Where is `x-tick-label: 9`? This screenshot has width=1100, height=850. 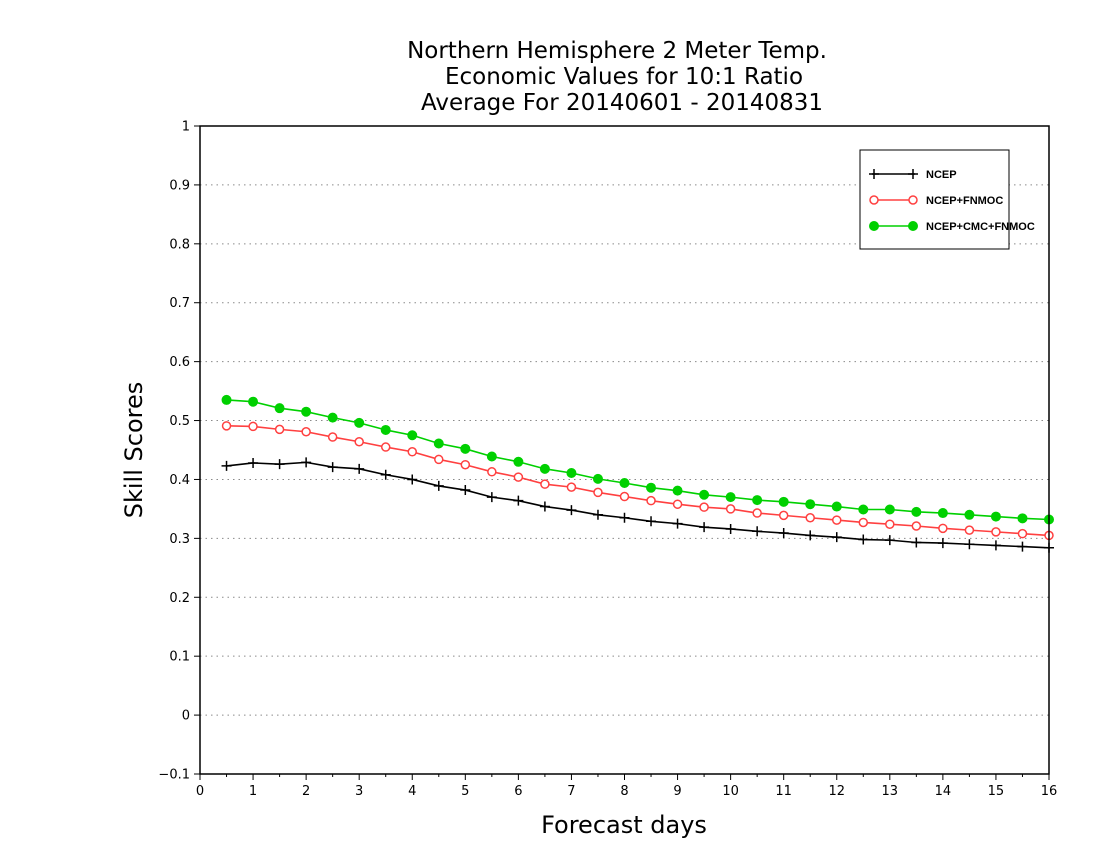
x-tick-label: 9 is located at coordinates (677, 791).